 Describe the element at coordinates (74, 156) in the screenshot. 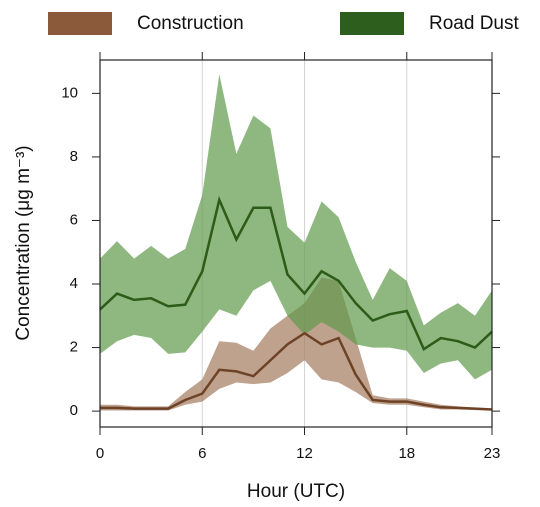

I see `y-tick-label: 8` at that location.